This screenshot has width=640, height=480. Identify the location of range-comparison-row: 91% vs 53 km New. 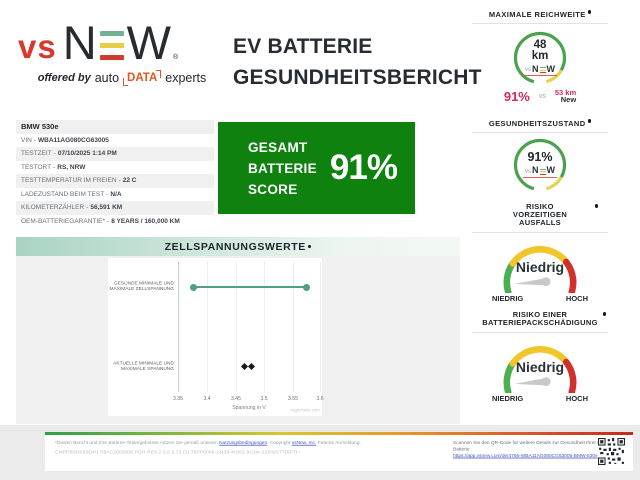
(540, 95).